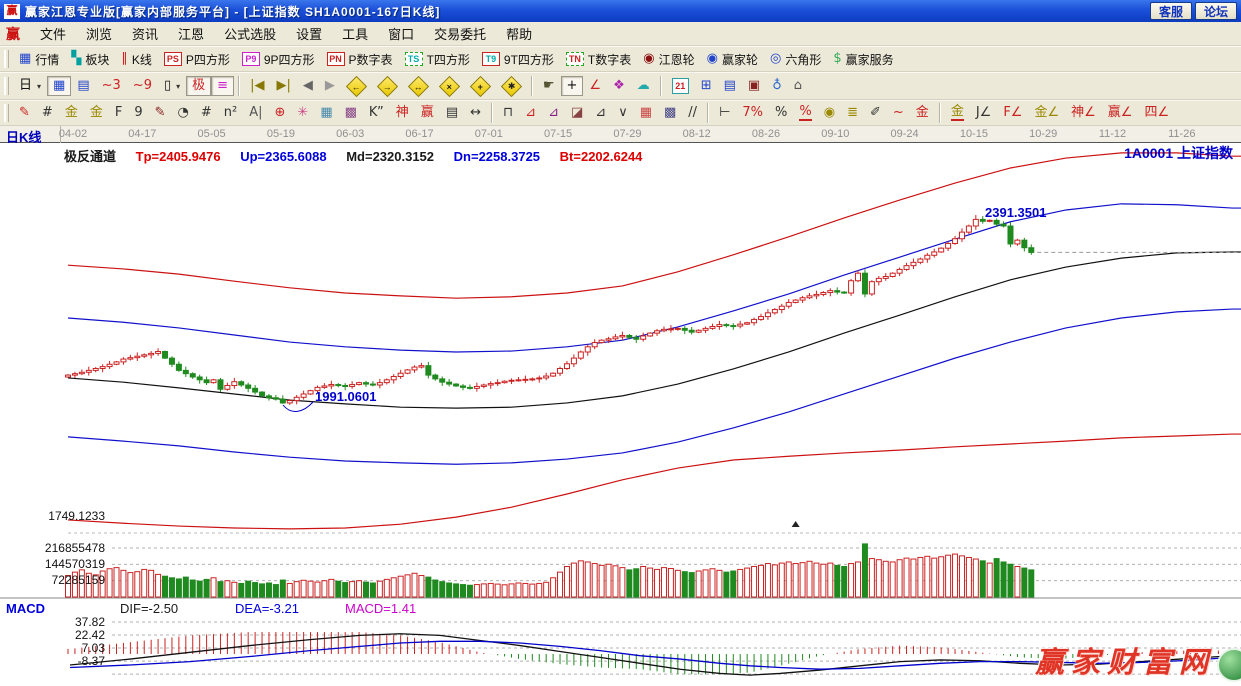  What do you see at coordinates (90, 59) in the screenshot?
I see `sector-blocks-button: ▚ 板块` at bounding box center [90, 59].